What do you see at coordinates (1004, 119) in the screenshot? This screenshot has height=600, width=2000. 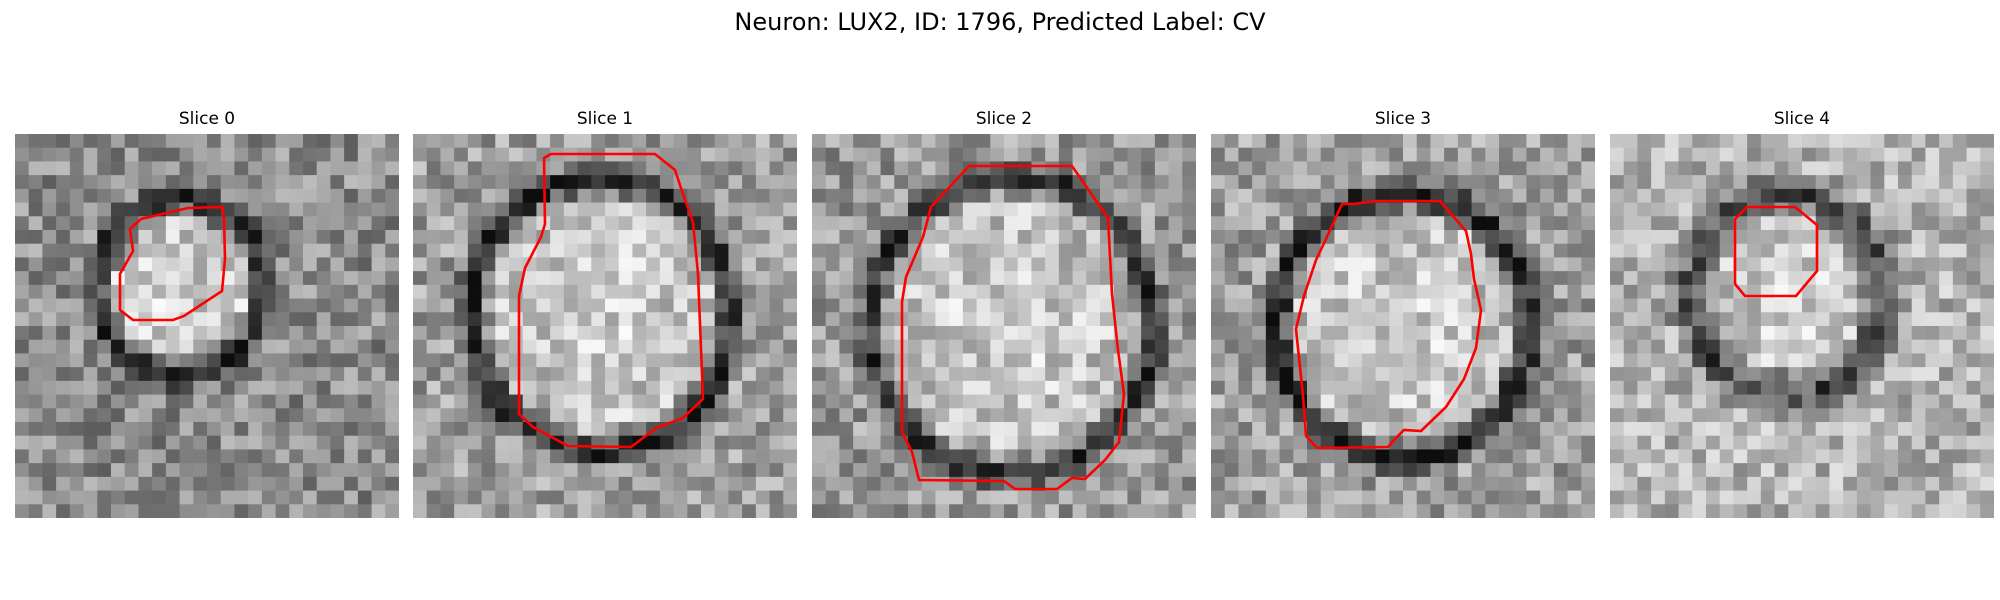 I see `slice-title: Slice 2` at bounding box center [1004, 119].